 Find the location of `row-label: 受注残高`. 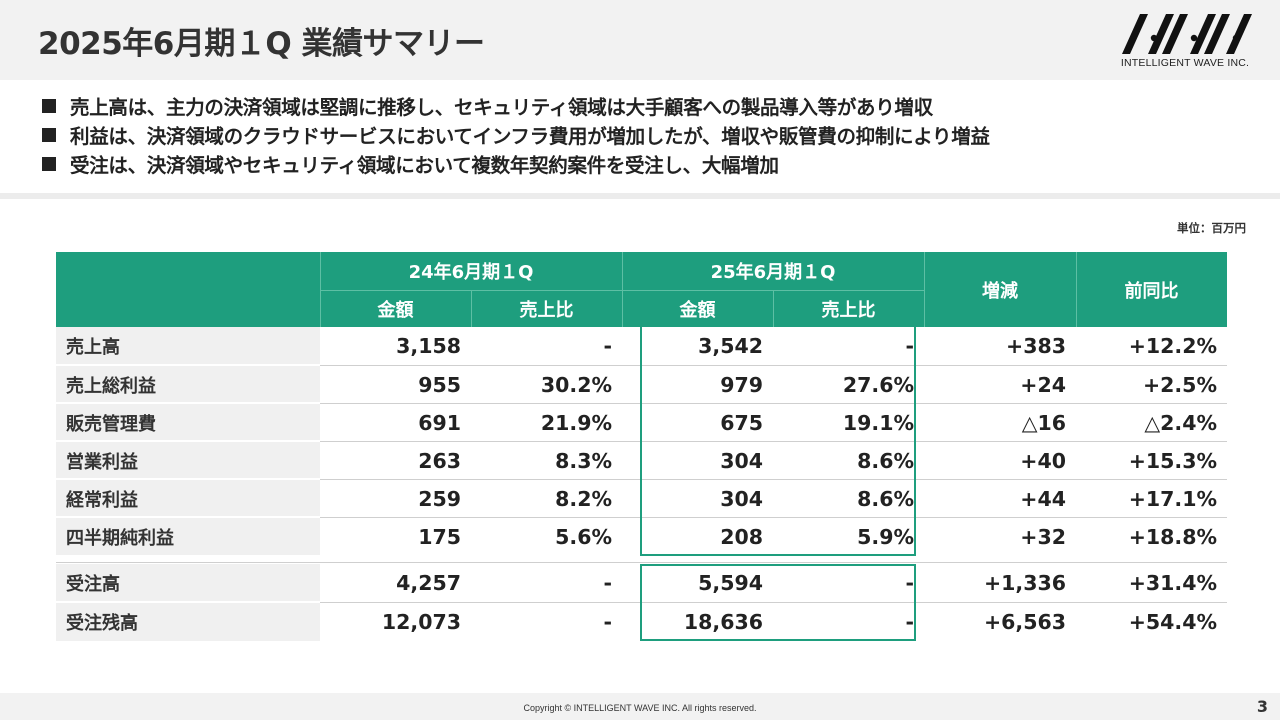

row-label: 受注残高 is located at coordinates (188, 622).